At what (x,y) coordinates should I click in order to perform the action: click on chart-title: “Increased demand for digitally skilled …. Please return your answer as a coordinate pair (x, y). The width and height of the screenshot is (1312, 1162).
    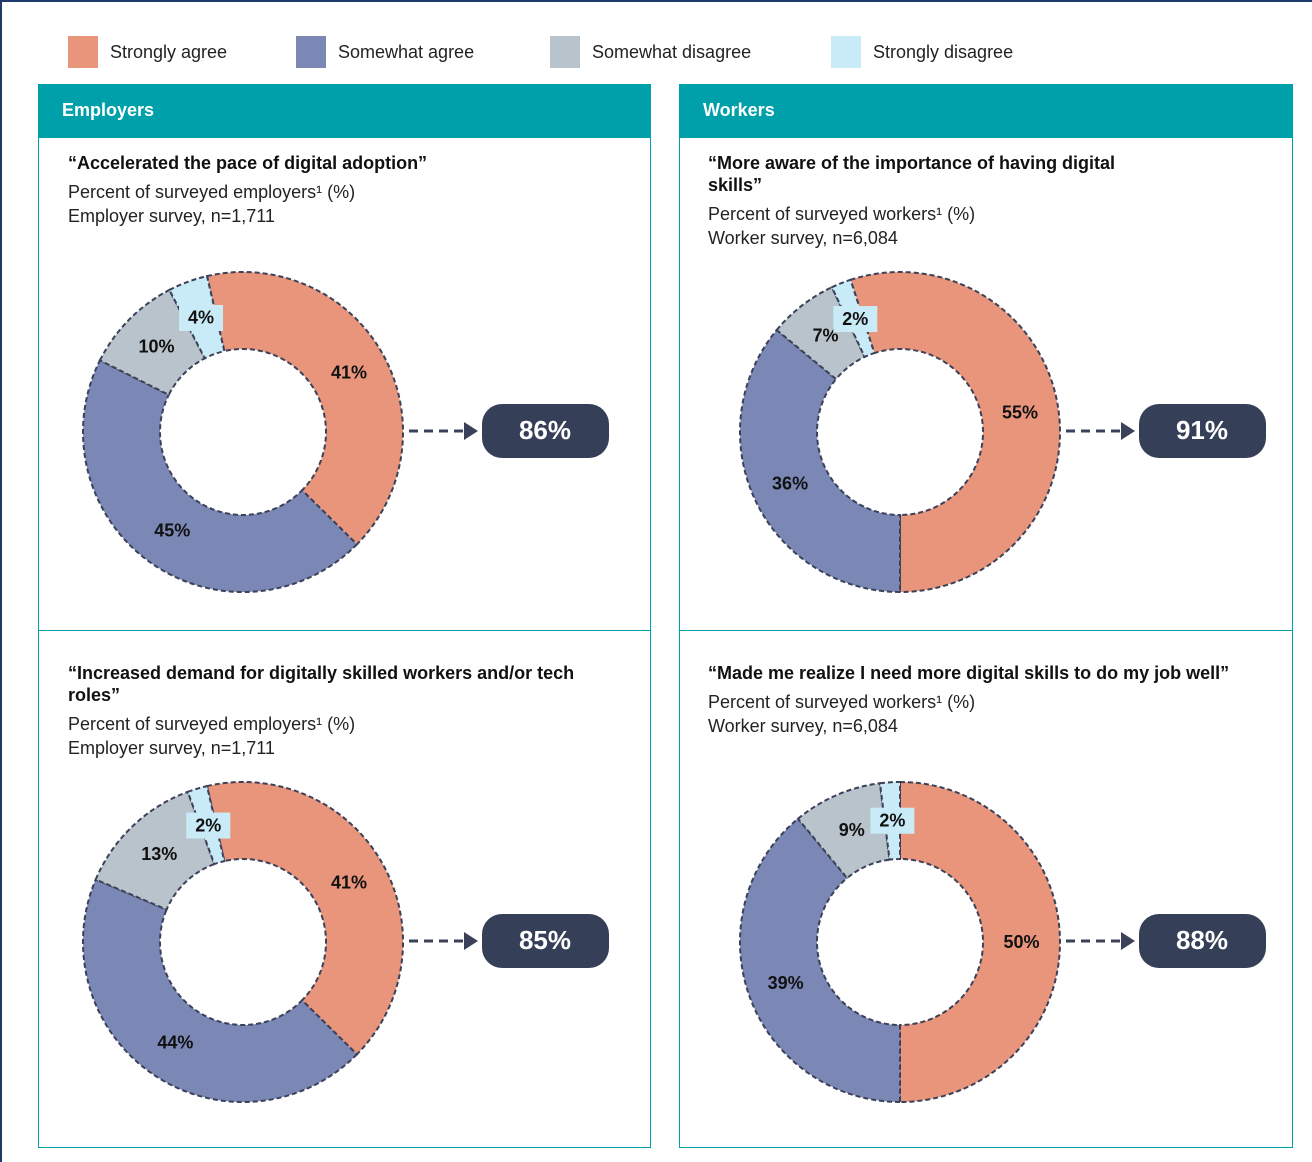
    Looking at the image, I should click on (321, 684).